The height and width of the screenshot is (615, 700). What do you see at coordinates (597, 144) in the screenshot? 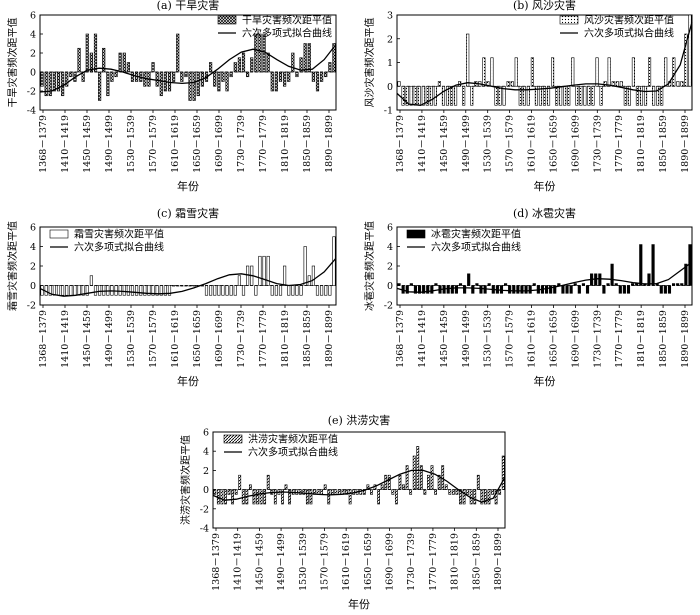
I see `x-tick-label: 1730－1739` at bounding box center [597, 144].